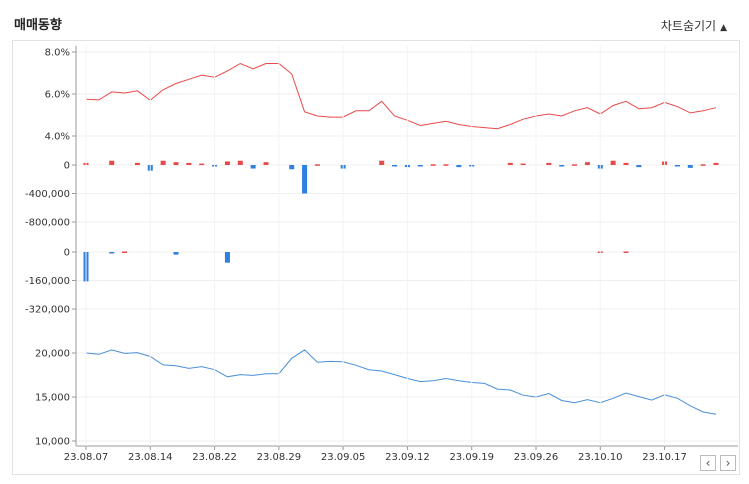  What do you see at coordinates (723, 28) in the screenshot?
I see `triangle-up-icon: ▲` at bounding box center [723, 28].